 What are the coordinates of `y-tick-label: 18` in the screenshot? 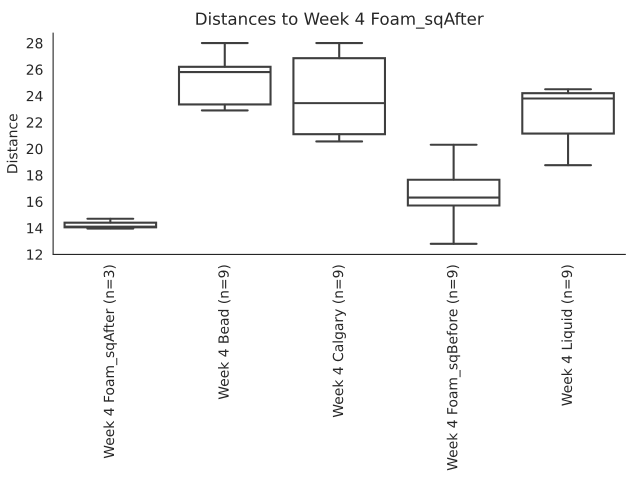 It's located at (34, 175).